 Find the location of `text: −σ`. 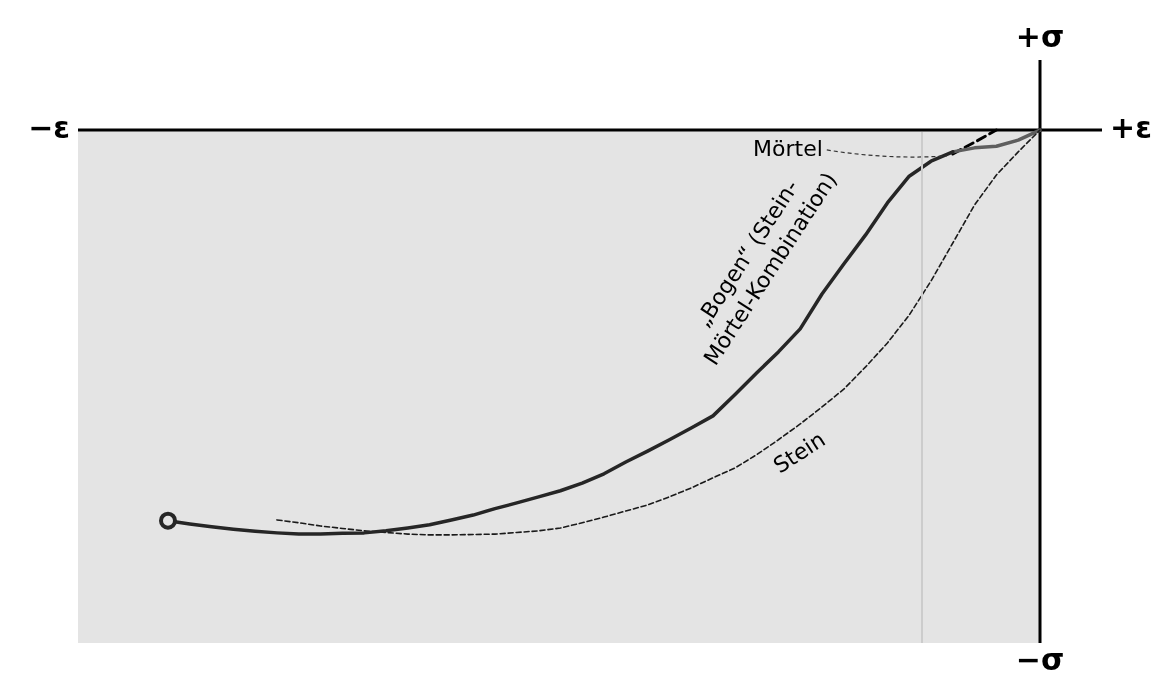

text: −σ is located at coordinates (1040, 659).